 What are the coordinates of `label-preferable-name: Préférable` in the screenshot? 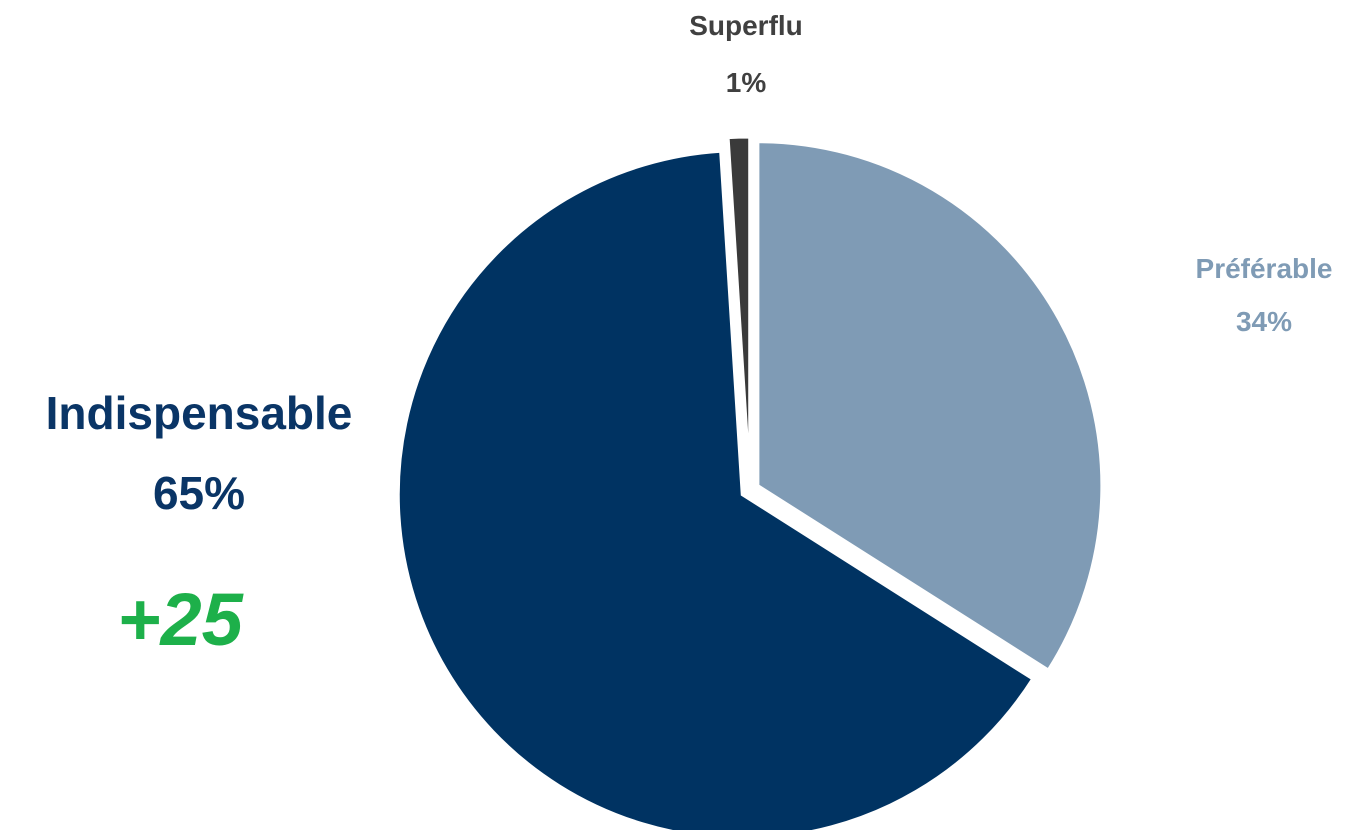 It's located at (1264, 268).